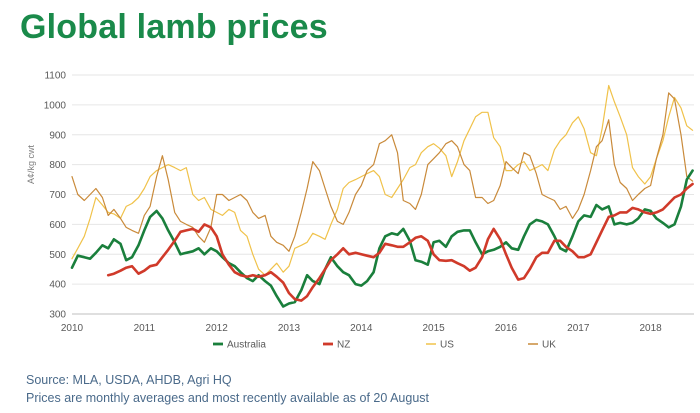 The height and width of the screenshot is (413, 700). Describe the element at coordinates (57, 255) in the screenshot. I see `y-tick-label: 500` at that location.